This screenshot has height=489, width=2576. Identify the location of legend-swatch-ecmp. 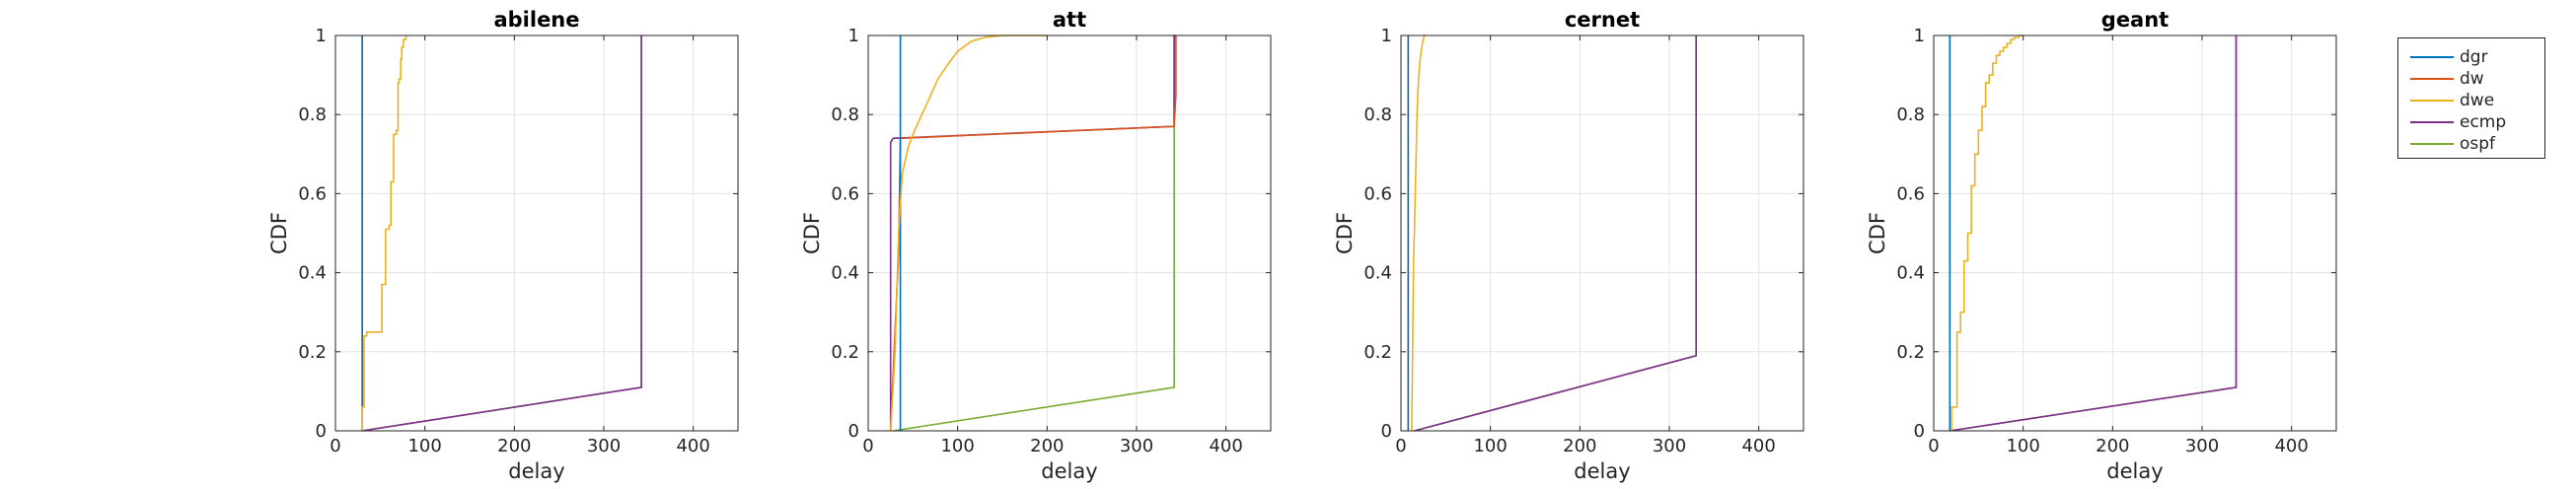
(2432, 122).